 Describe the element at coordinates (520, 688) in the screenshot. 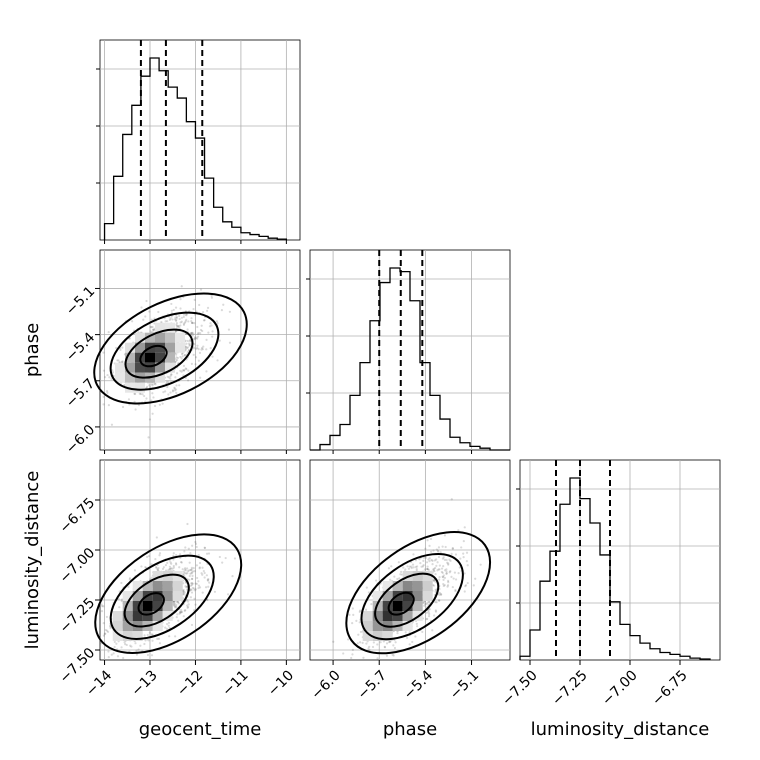

I see `x-tick-label: −7.50` at that location.